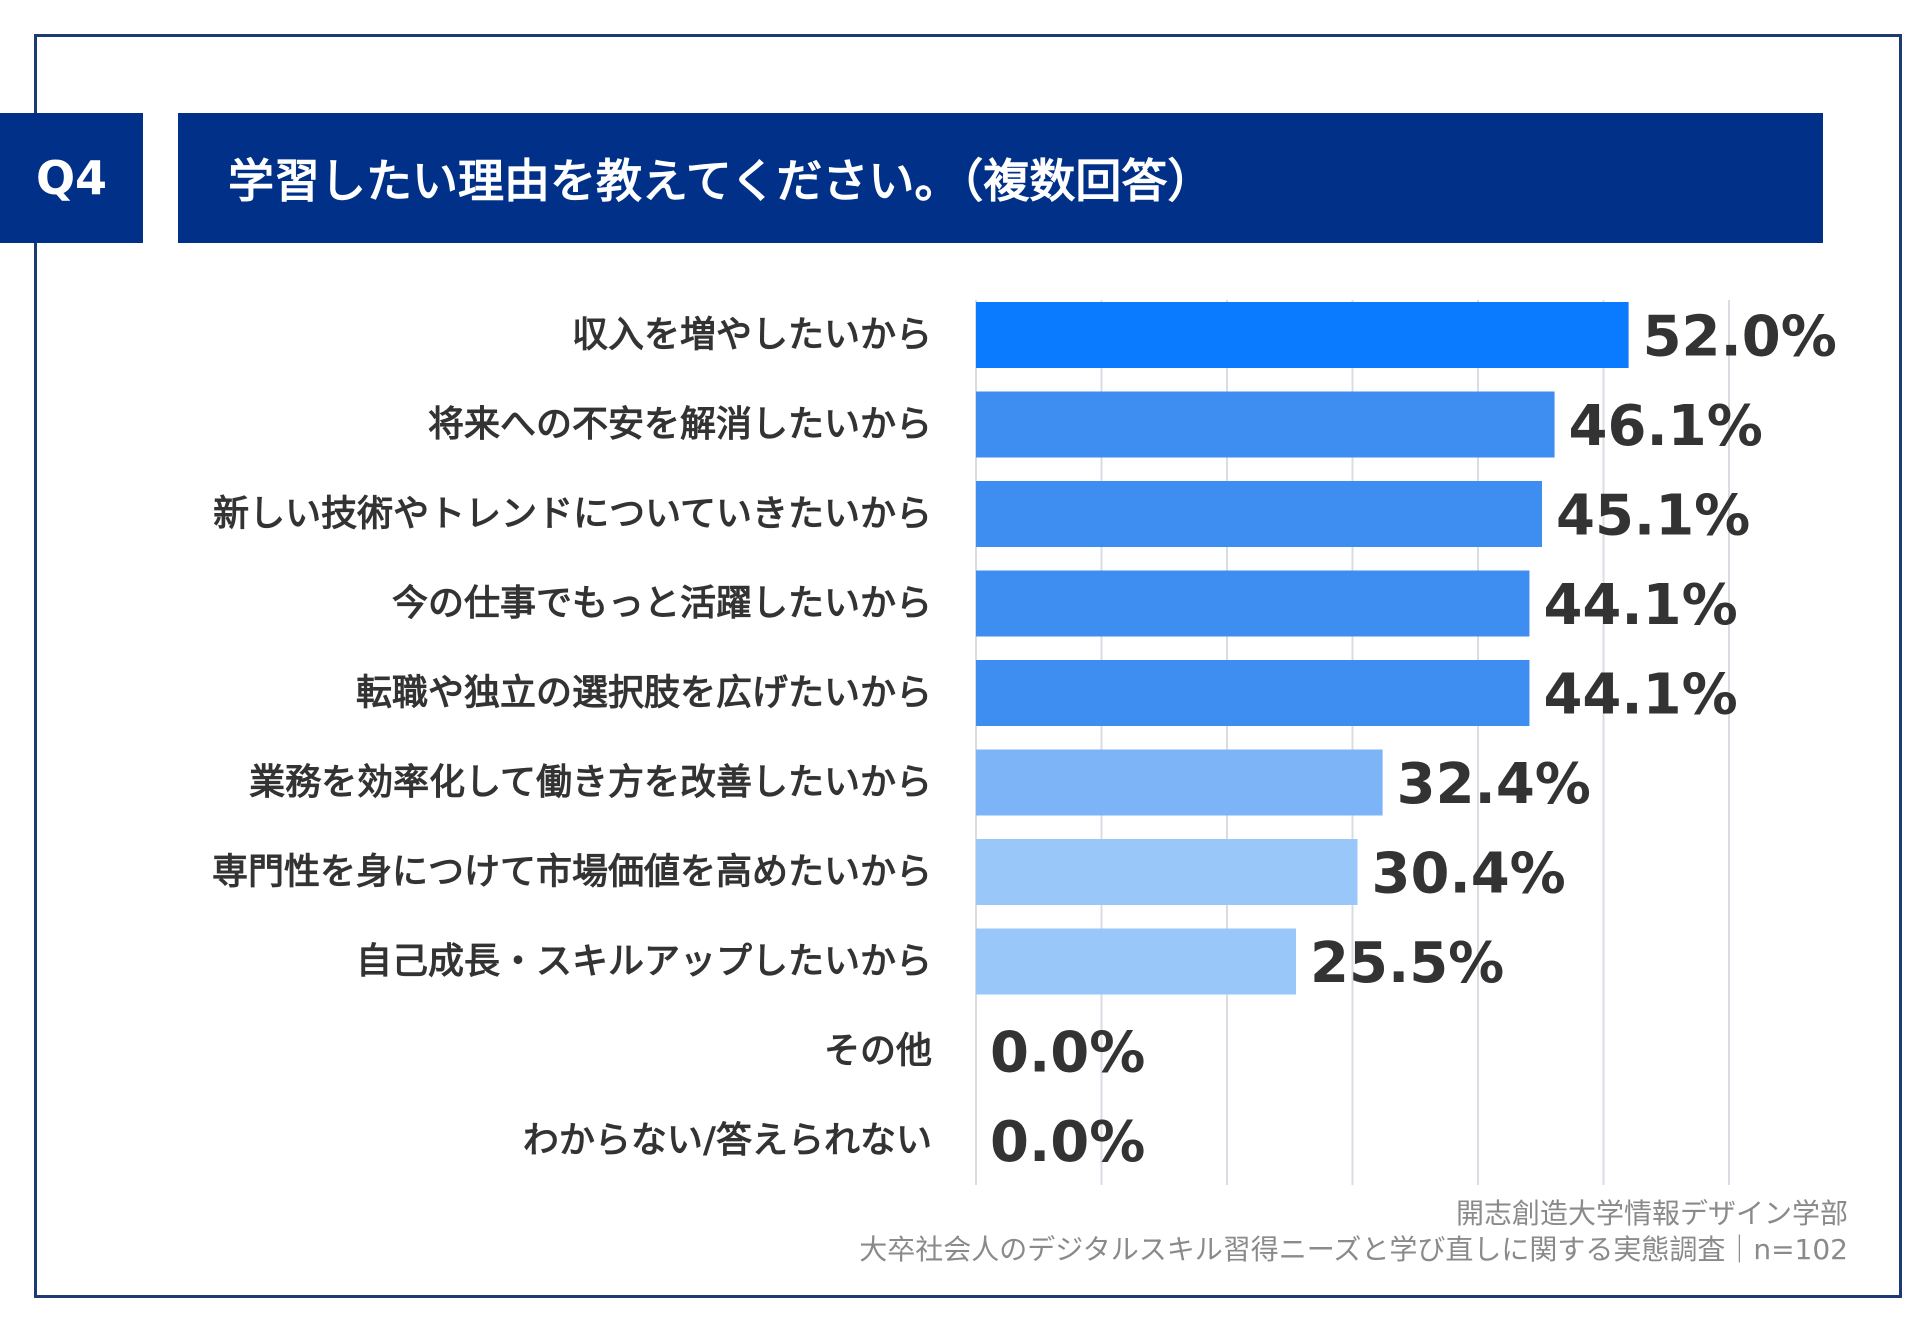 This screenshot has height=1329, width=1920. What do you see at coordinates (644, 693) in the screenshot?
I see `category-label: 転職や独立の選択肢を広げたいから` at bounding box center [644, 693].